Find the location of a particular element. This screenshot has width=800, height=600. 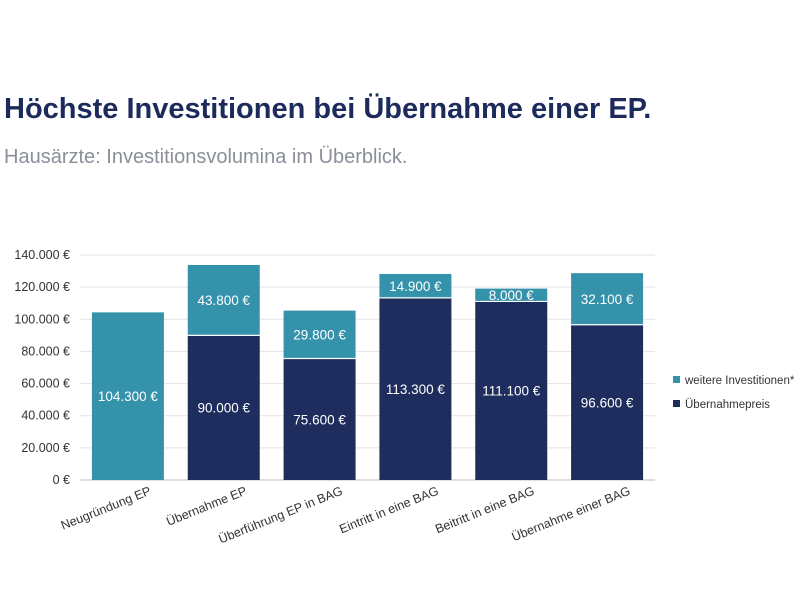

data-label: 43.800 € is located at coordinates (223, 300).